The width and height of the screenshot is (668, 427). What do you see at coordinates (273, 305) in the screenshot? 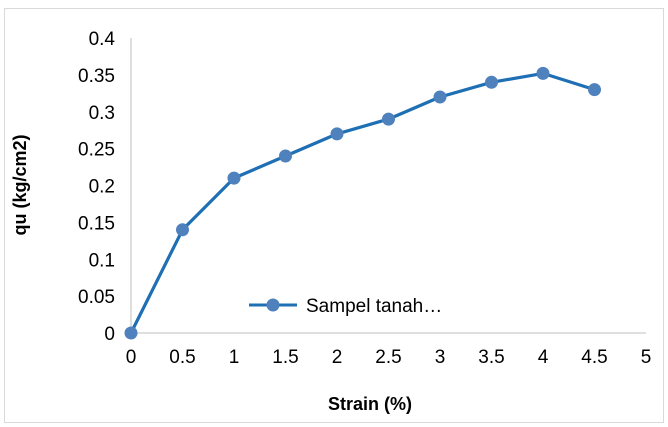
I see `legend-marker-sample` at bounding box center [273, 305].